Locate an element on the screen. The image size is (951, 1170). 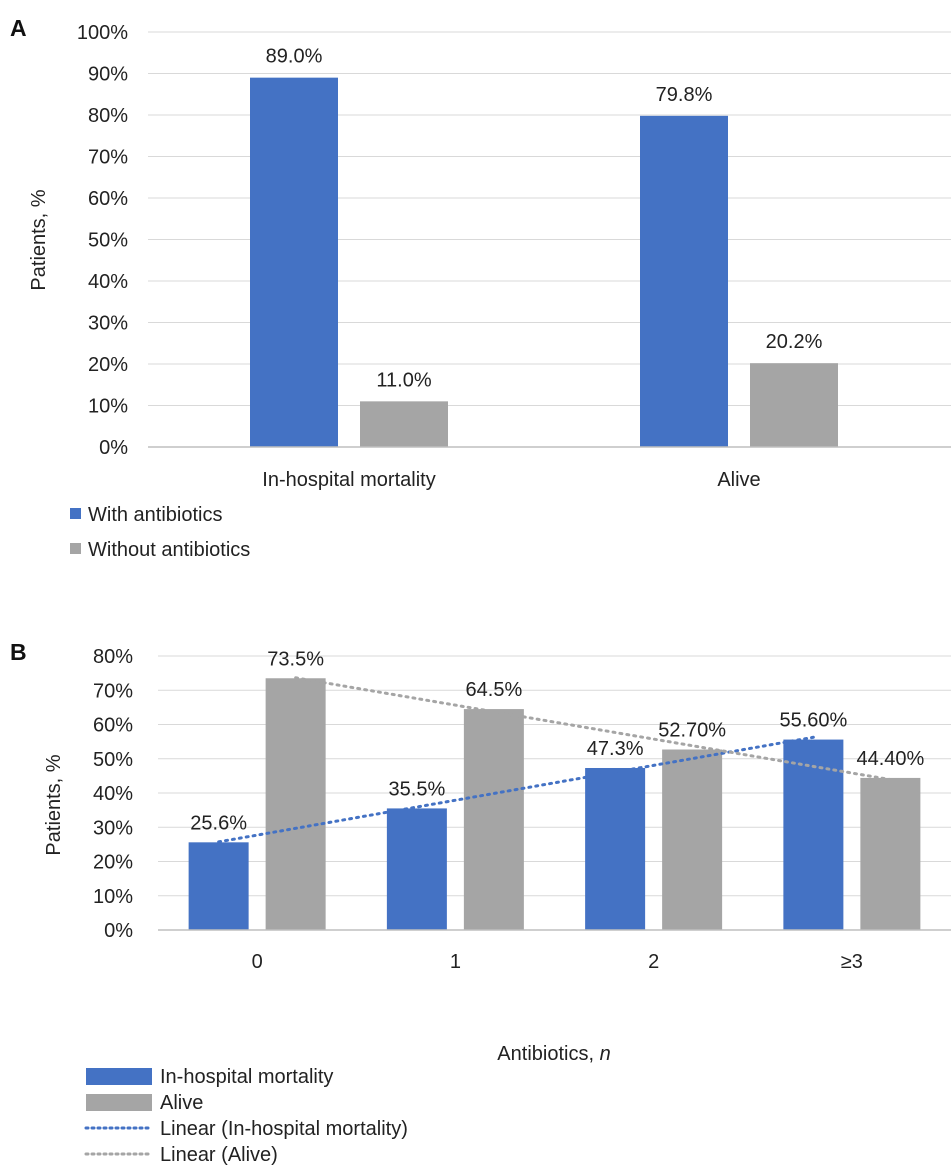
panel-a-category-label: Alive is located at coordinates (738, 480).